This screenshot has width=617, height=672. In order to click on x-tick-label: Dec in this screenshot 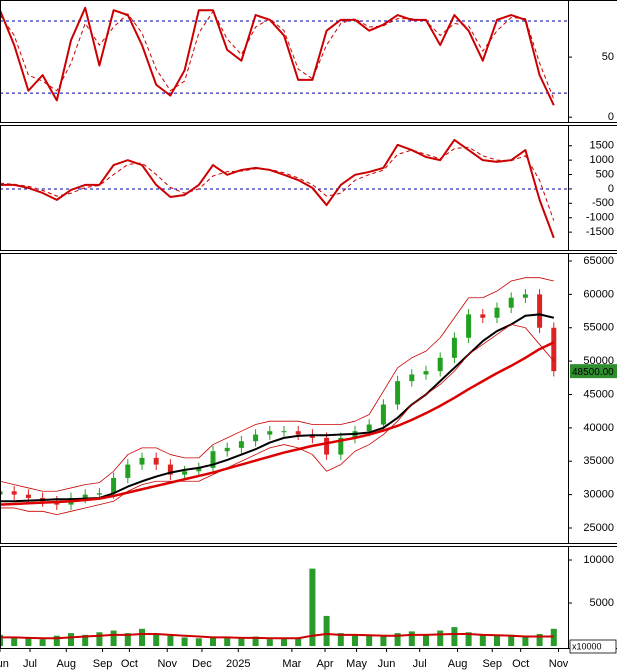, I will do `click(202, 664)`.